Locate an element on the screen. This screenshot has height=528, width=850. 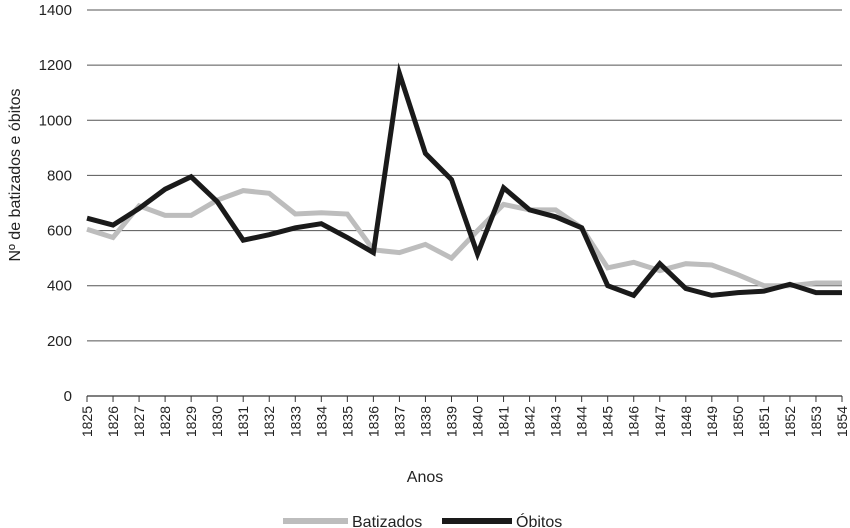
x-tick-label: 1826 is located at coordinates (113, 421).